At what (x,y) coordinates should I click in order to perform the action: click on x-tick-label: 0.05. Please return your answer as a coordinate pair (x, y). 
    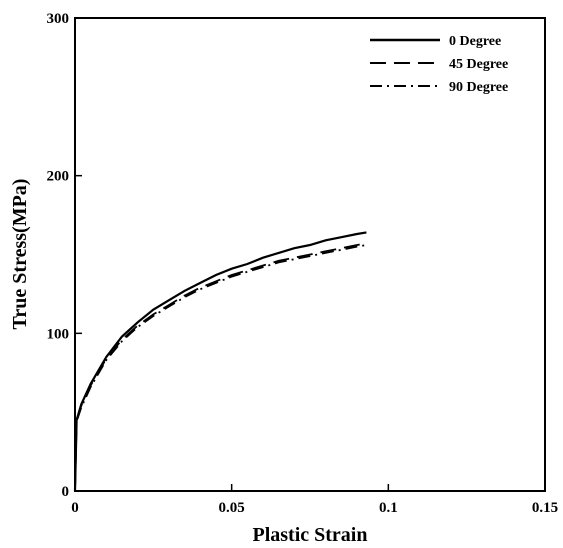
    Looking at the image, I should click on (232, 508).